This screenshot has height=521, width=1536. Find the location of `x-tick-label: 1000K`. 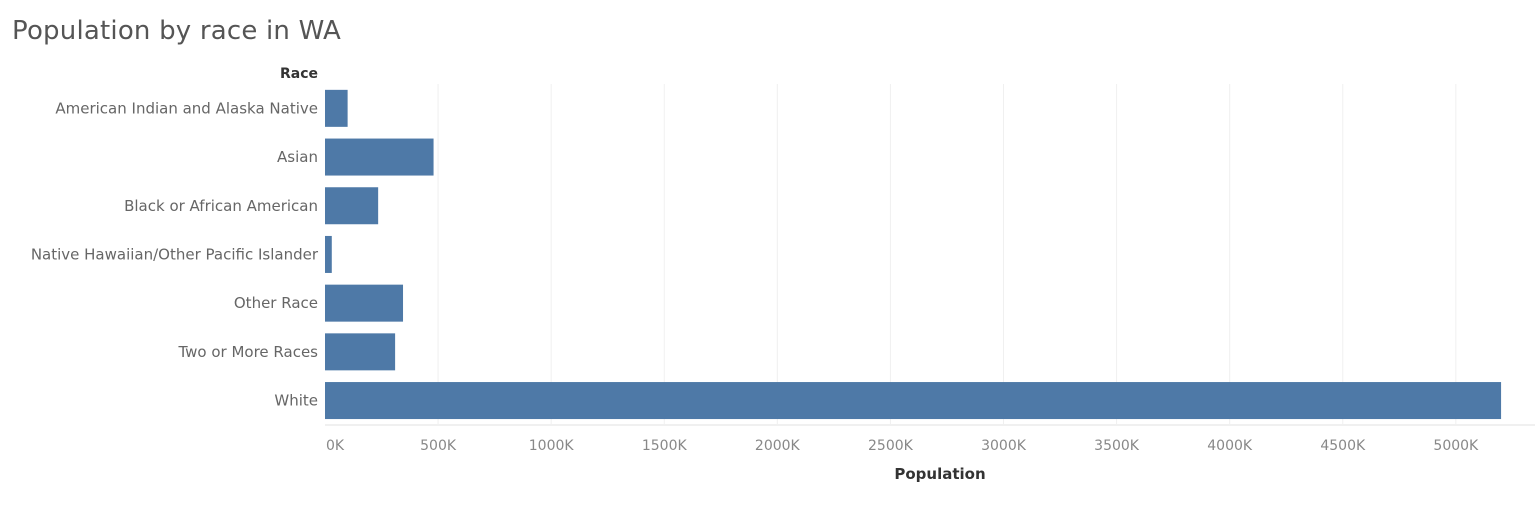

x-tick-label: 1000K is located at coordinates (552, 446).